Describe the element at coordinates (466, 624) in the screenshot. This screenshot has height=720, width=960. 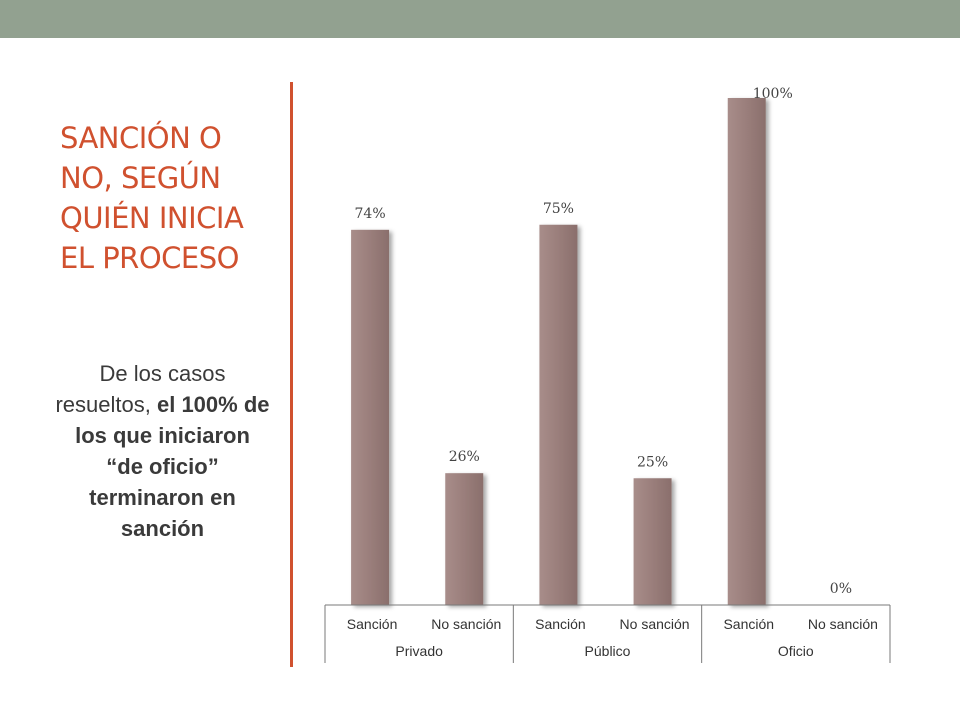
I see `category-label-1: No sanción` at that location.